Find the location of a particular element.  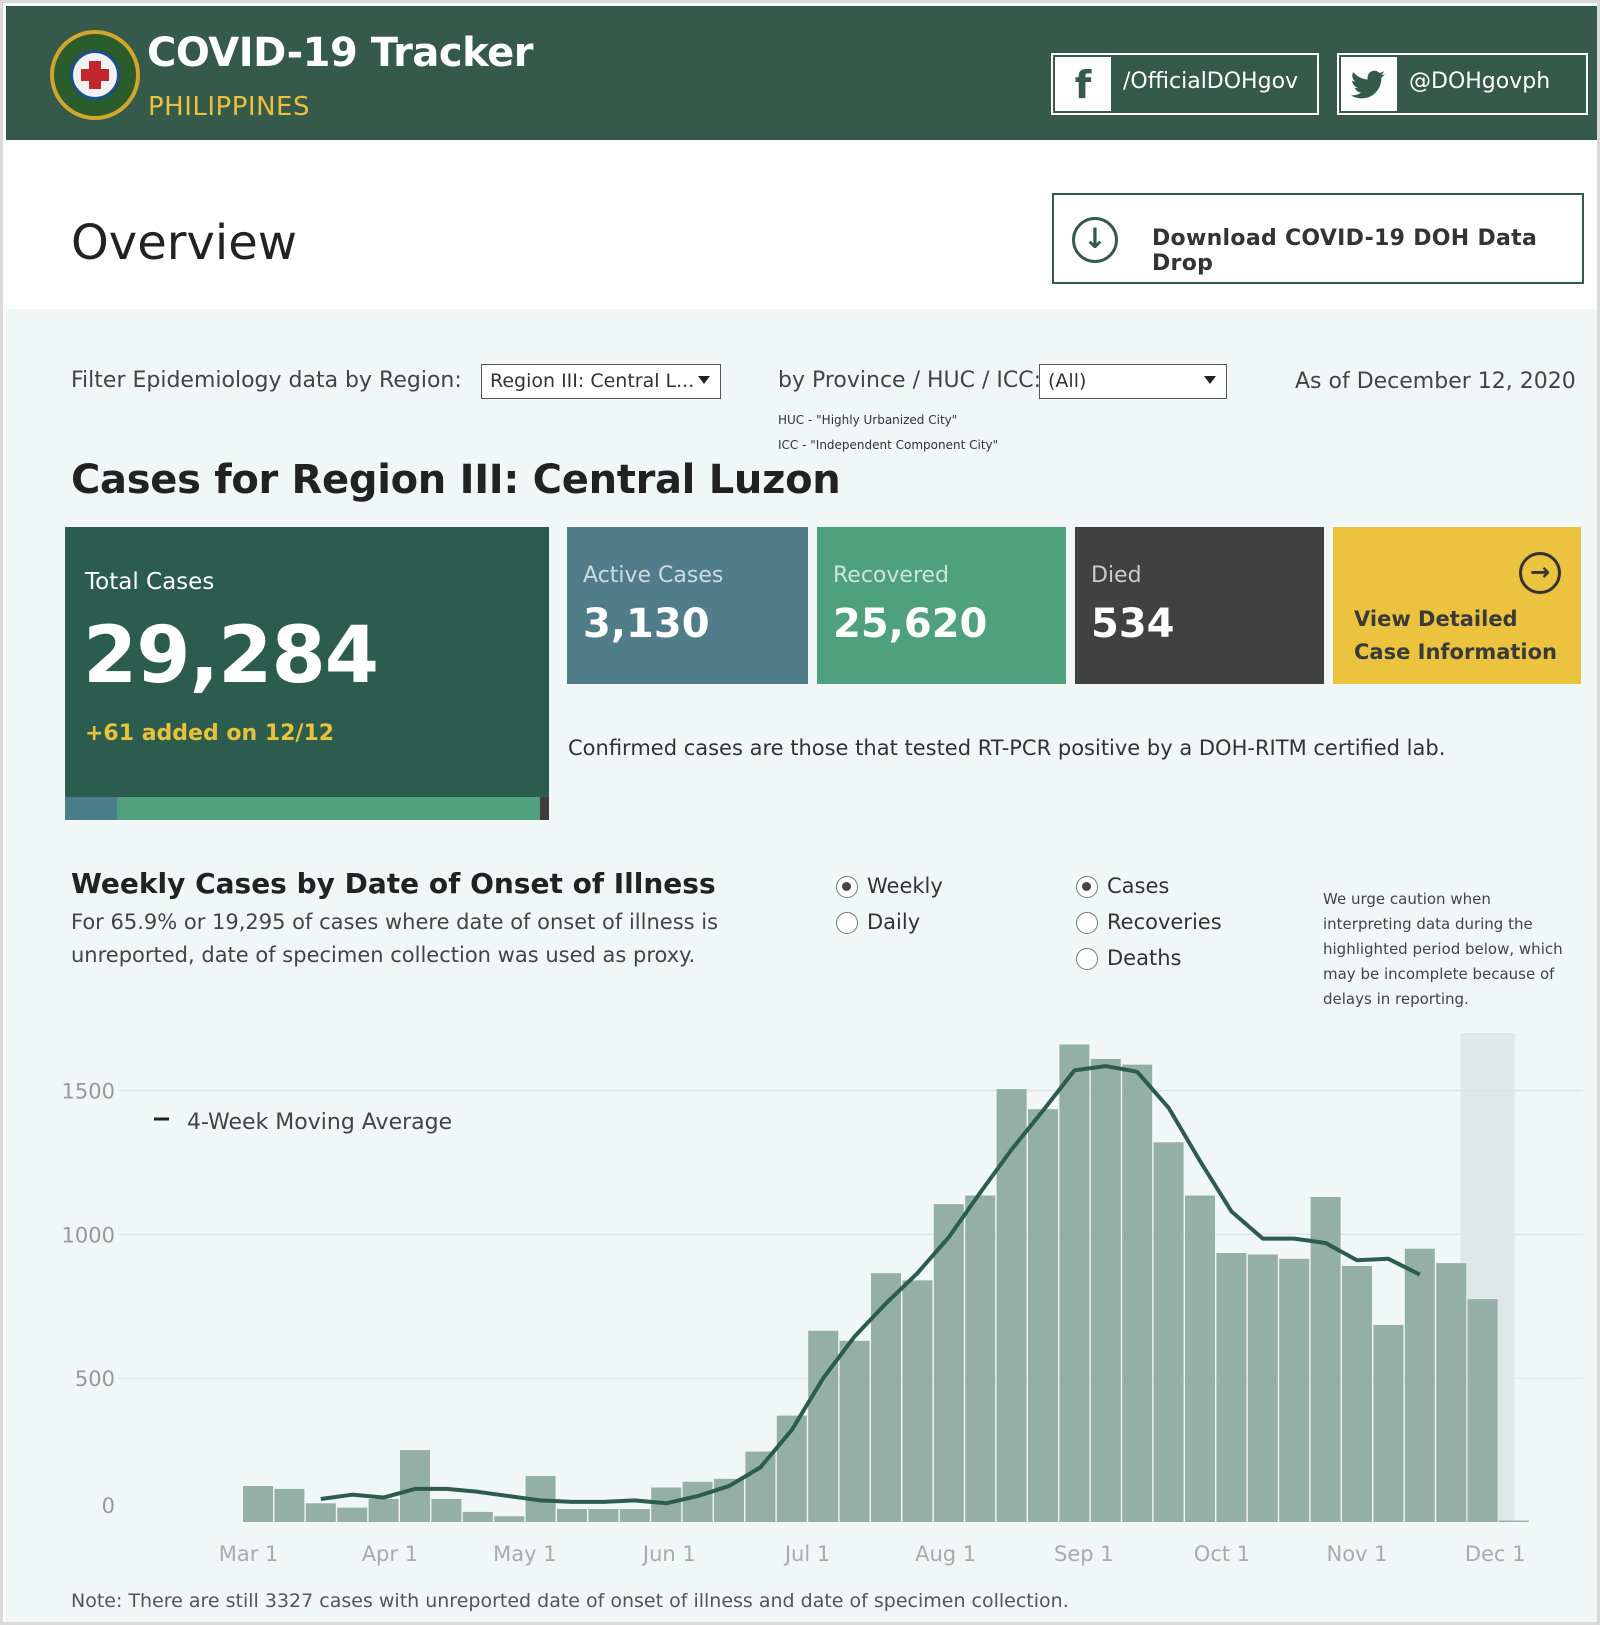

added-cases-note: +61 added on 12/12 is located at coordinates (210, 733).